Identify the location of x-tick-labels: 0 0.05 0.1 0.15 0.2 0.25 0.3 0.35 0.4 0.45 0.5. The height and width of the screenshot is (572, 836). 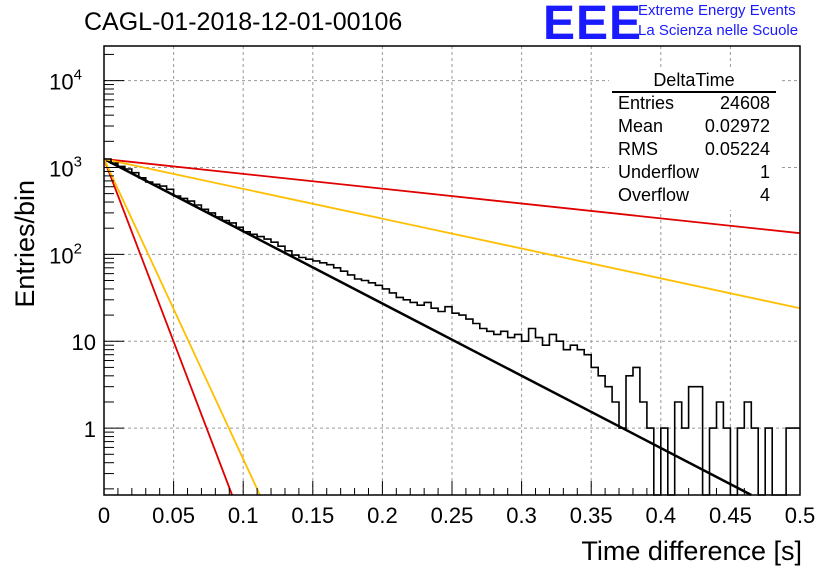
(456, 515).